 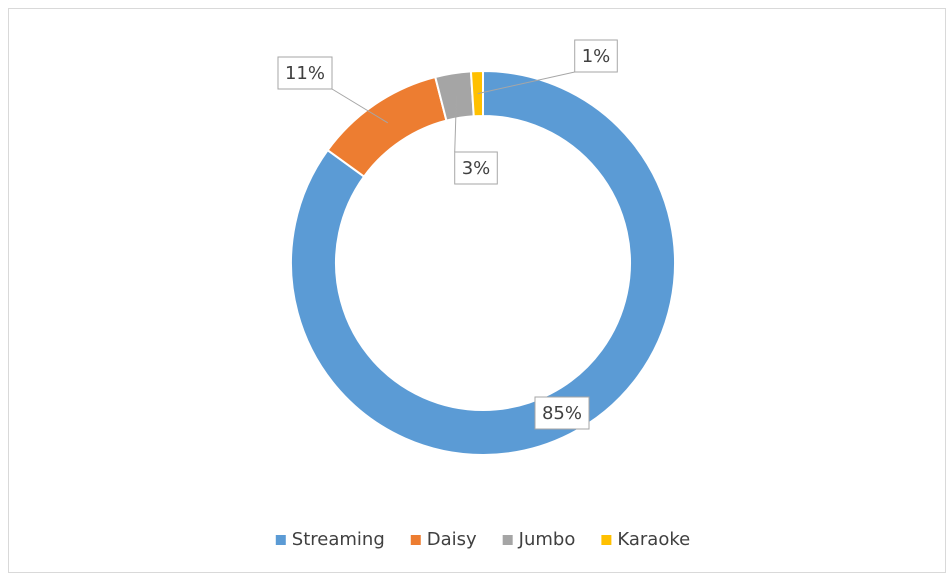 What do you see at coordinates (653, 539) in the screenshot?
I see `legend-label: Karaoke` at bounding box center [653, 539].